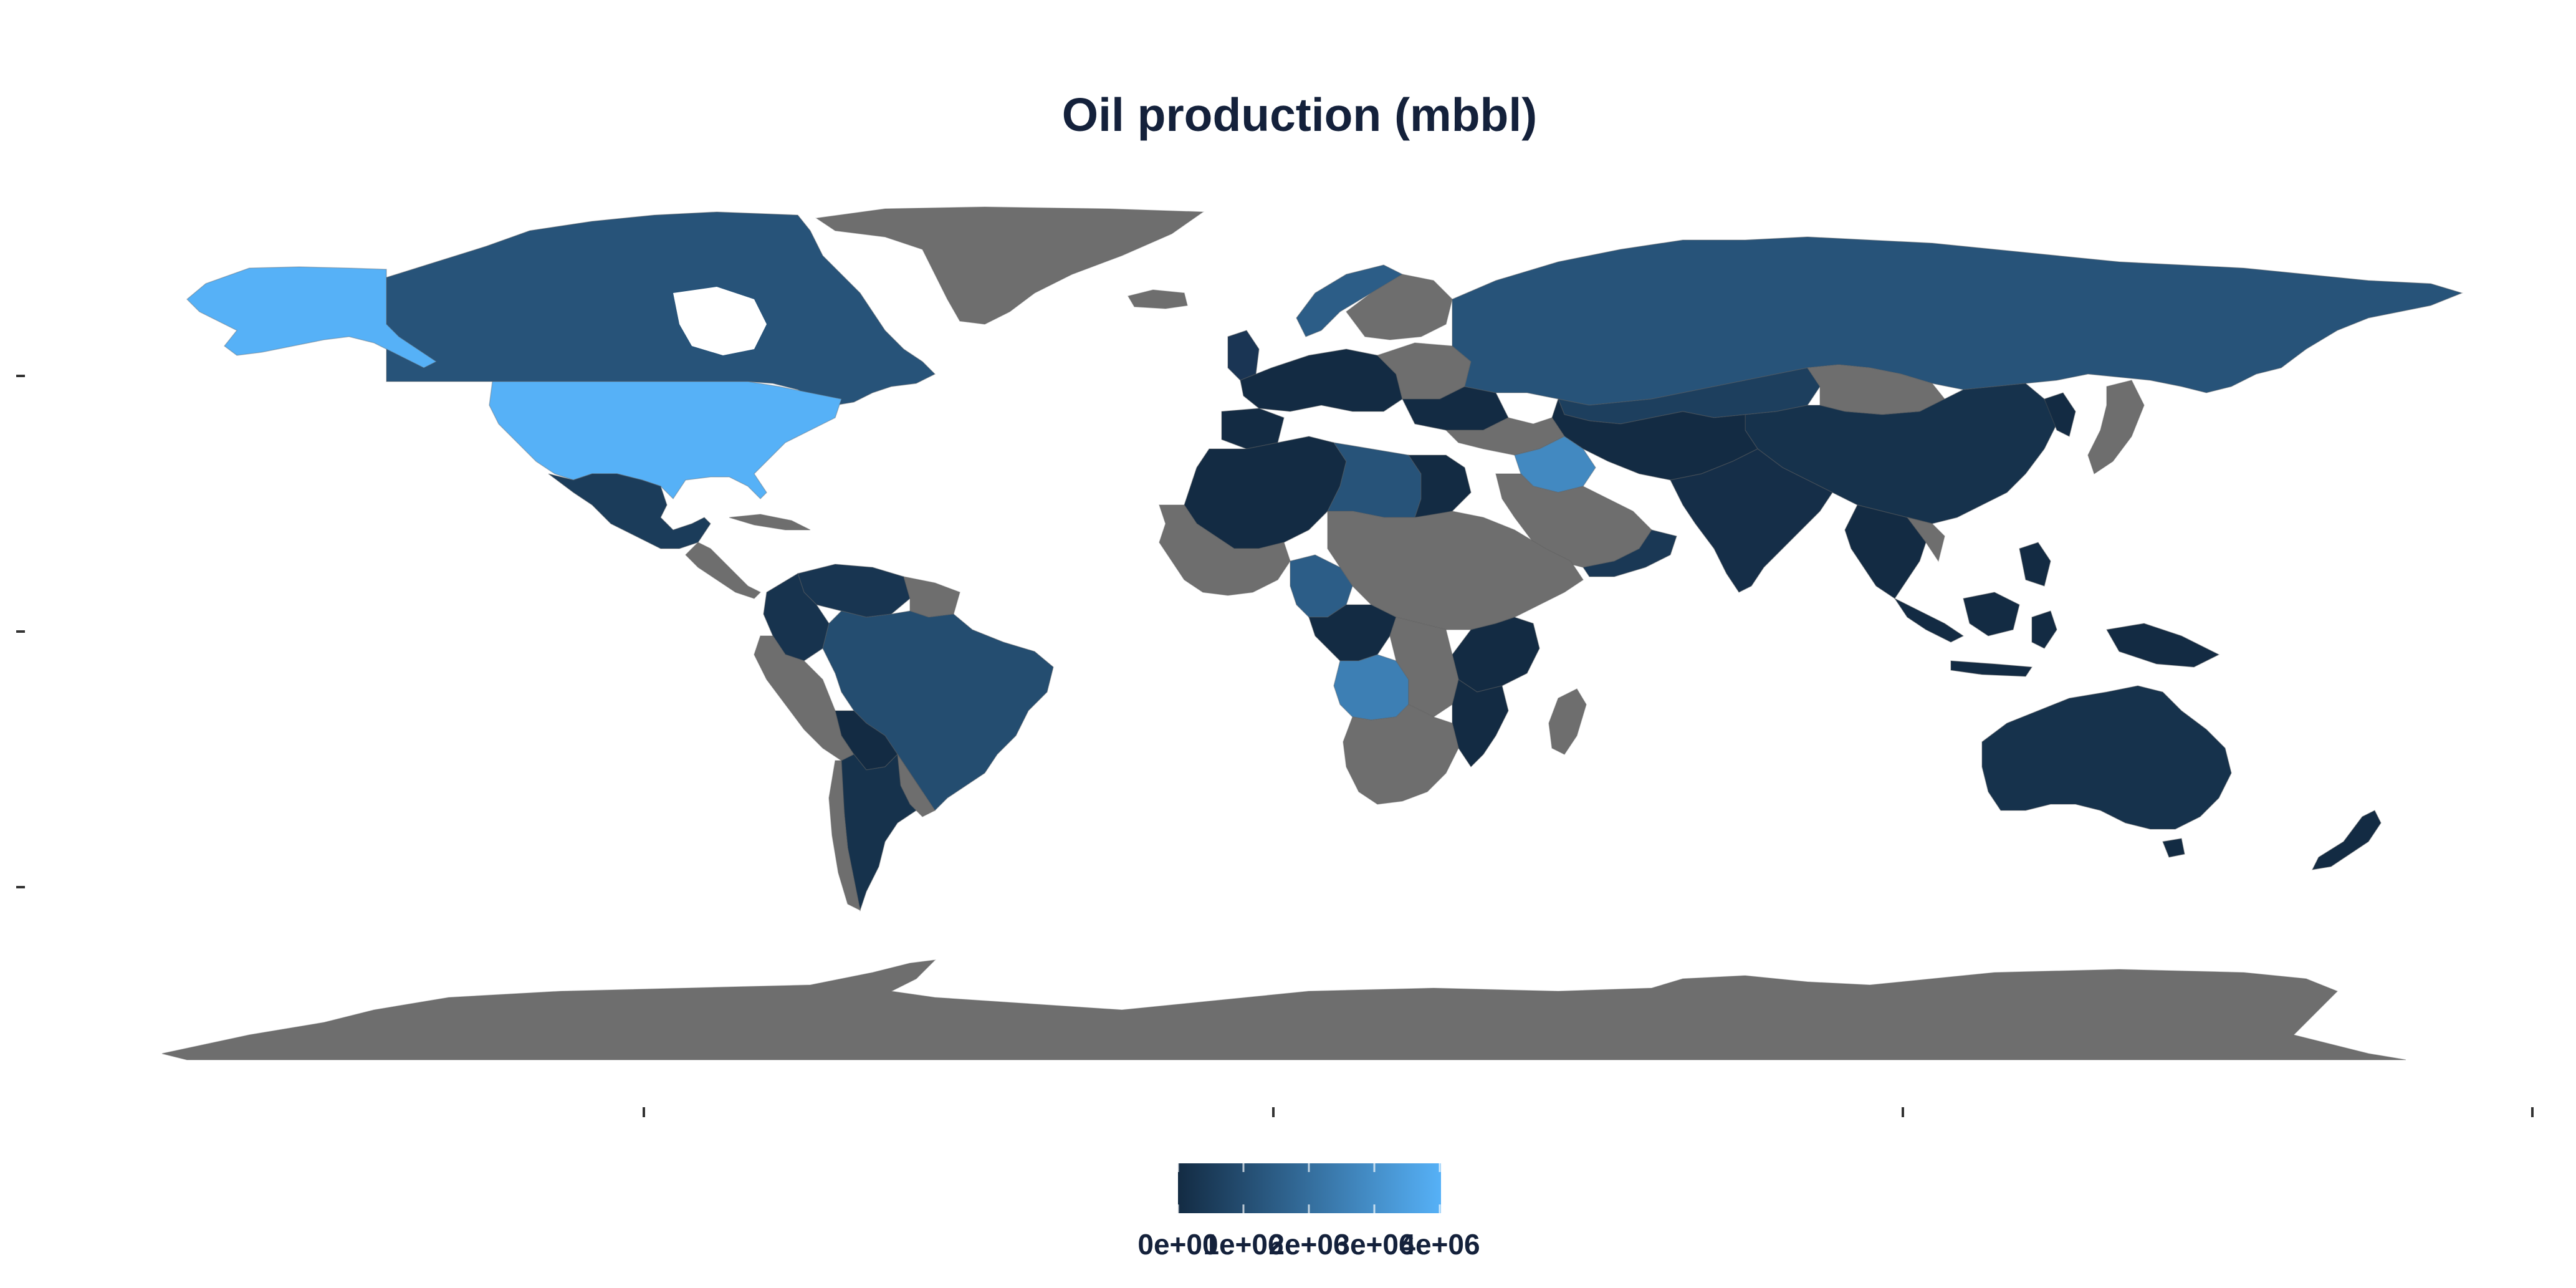 The height and width of the screenshot is (1288, 2576). Describe the element at coordinates (2347, 839) in the screenshot. I see `region-new-zealand` at that location.